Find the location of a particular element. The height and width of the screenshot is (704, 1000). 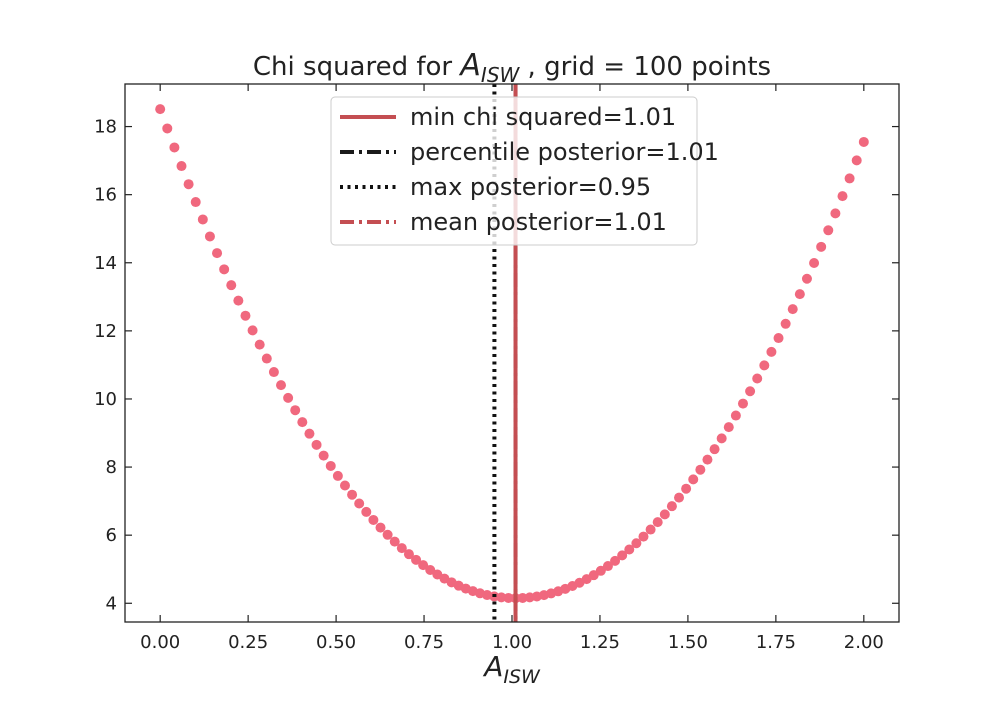

legend-label-1: min chi squared=1.01 is located at coordinates (543, 117).